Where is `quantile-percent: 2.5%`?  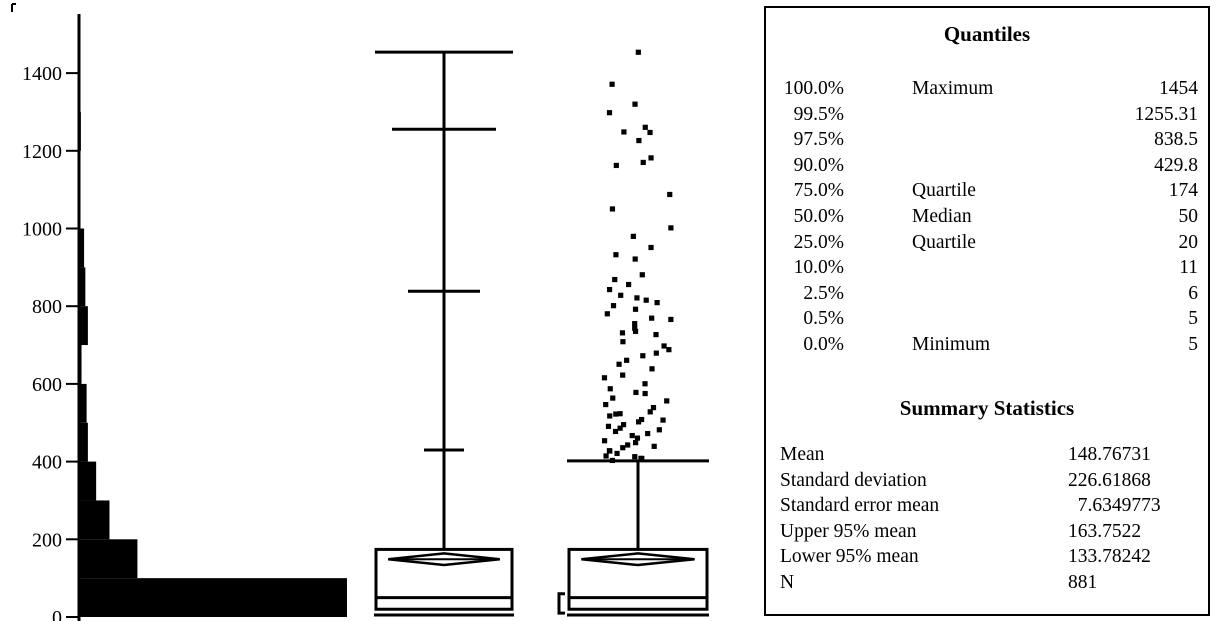
quantile-percent: 2.5% is located at coordinates (823, 293).